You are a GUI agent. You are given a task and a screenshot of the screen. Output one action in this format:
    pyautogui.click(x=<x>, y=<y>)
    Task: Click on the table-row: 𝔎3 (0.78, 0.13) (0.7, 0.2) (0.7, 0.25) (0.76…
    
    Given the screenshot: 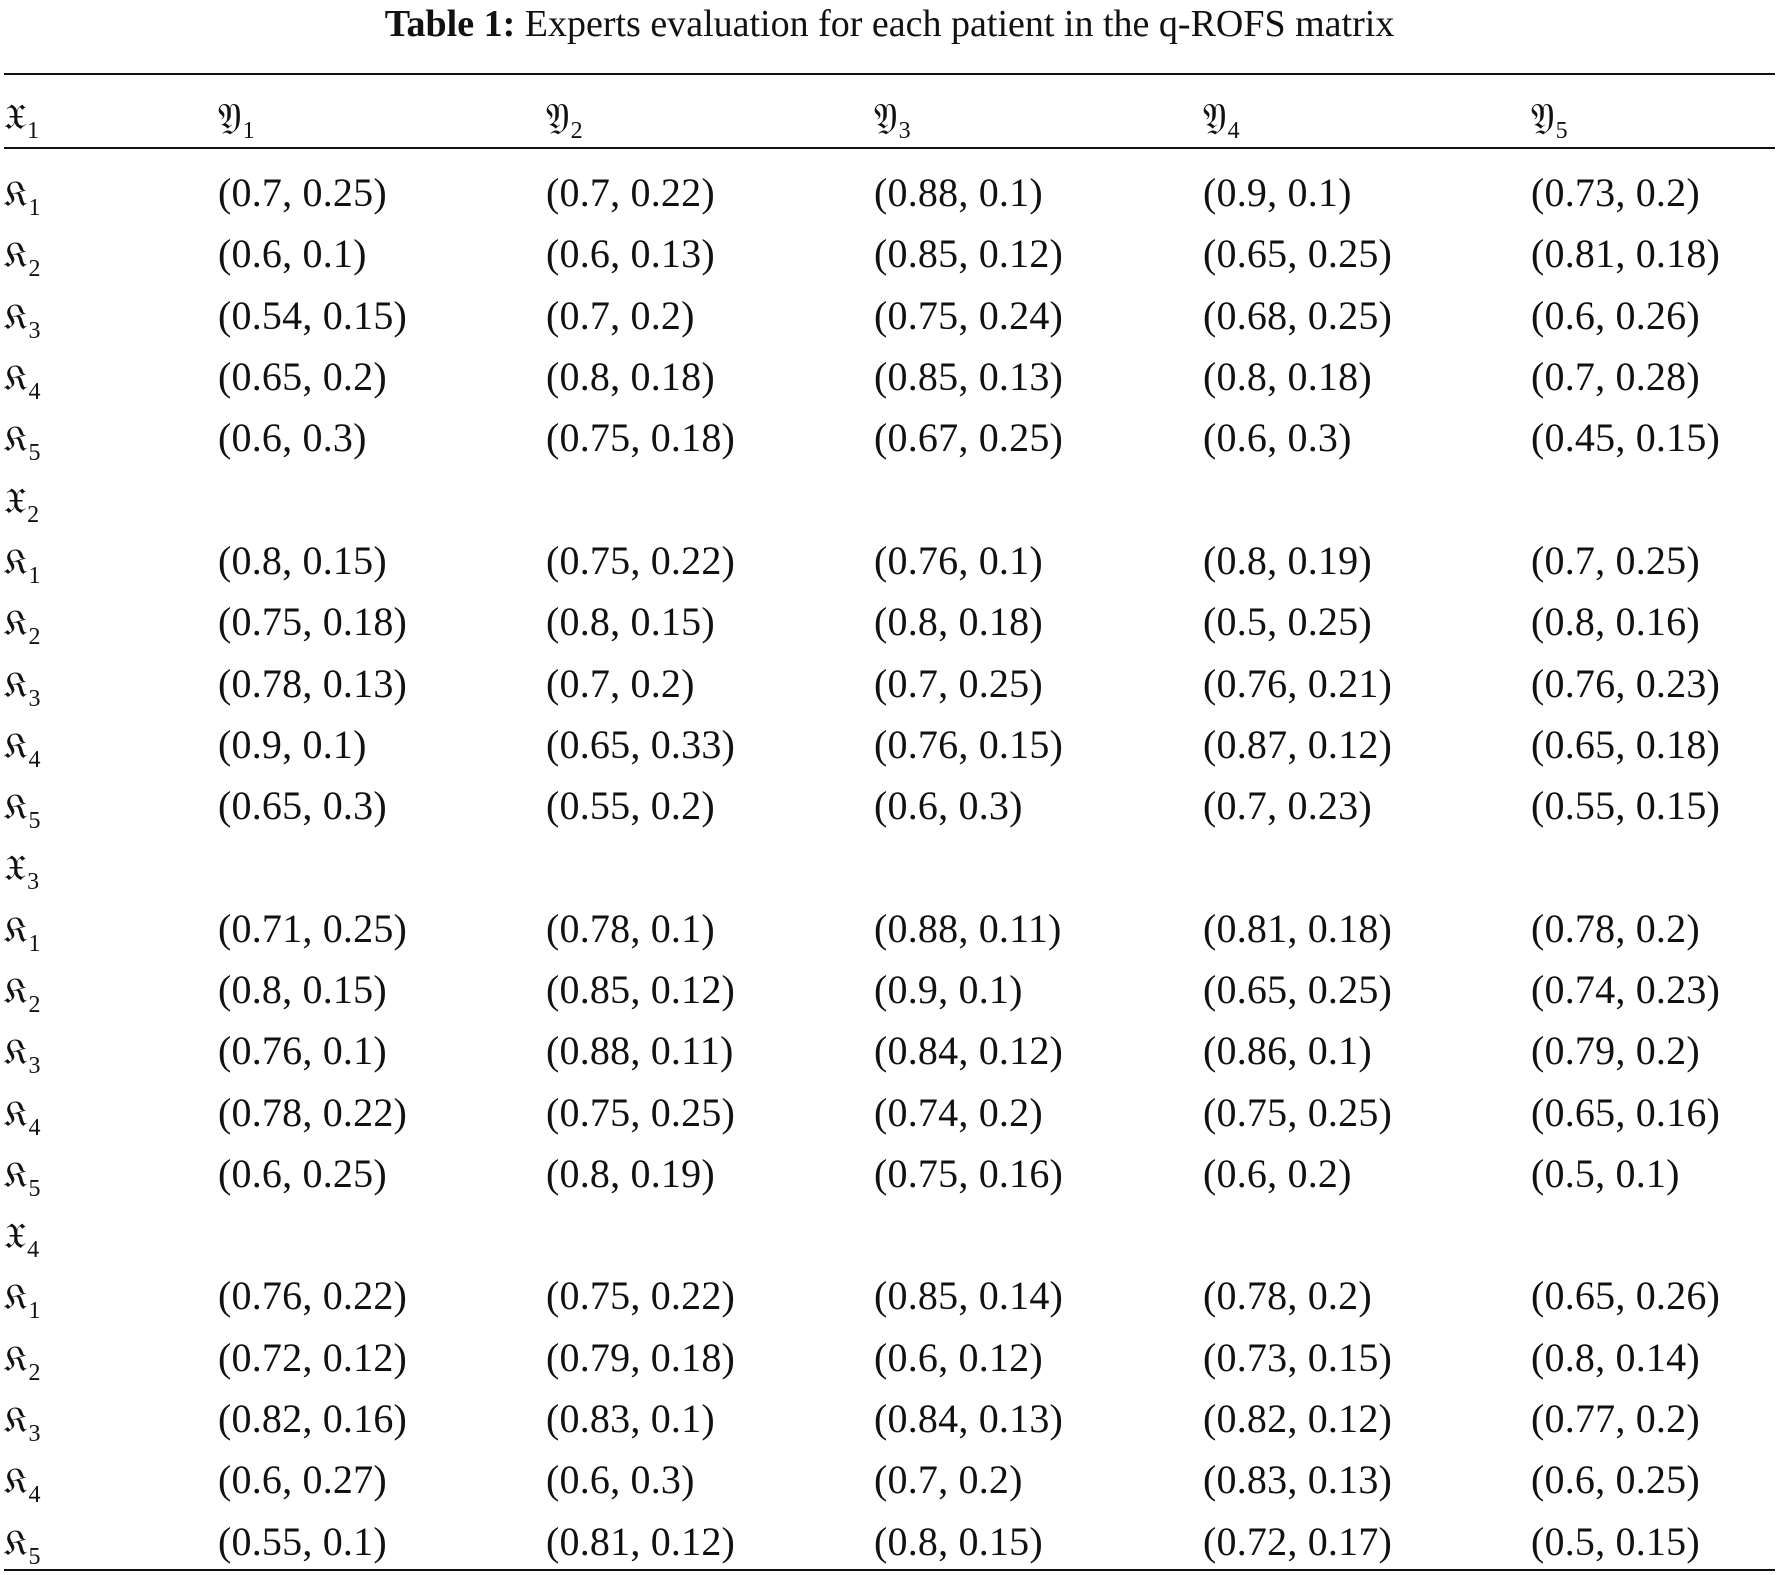 What is the action you would take?
    pyautogui.click(x=889, y=682)
    